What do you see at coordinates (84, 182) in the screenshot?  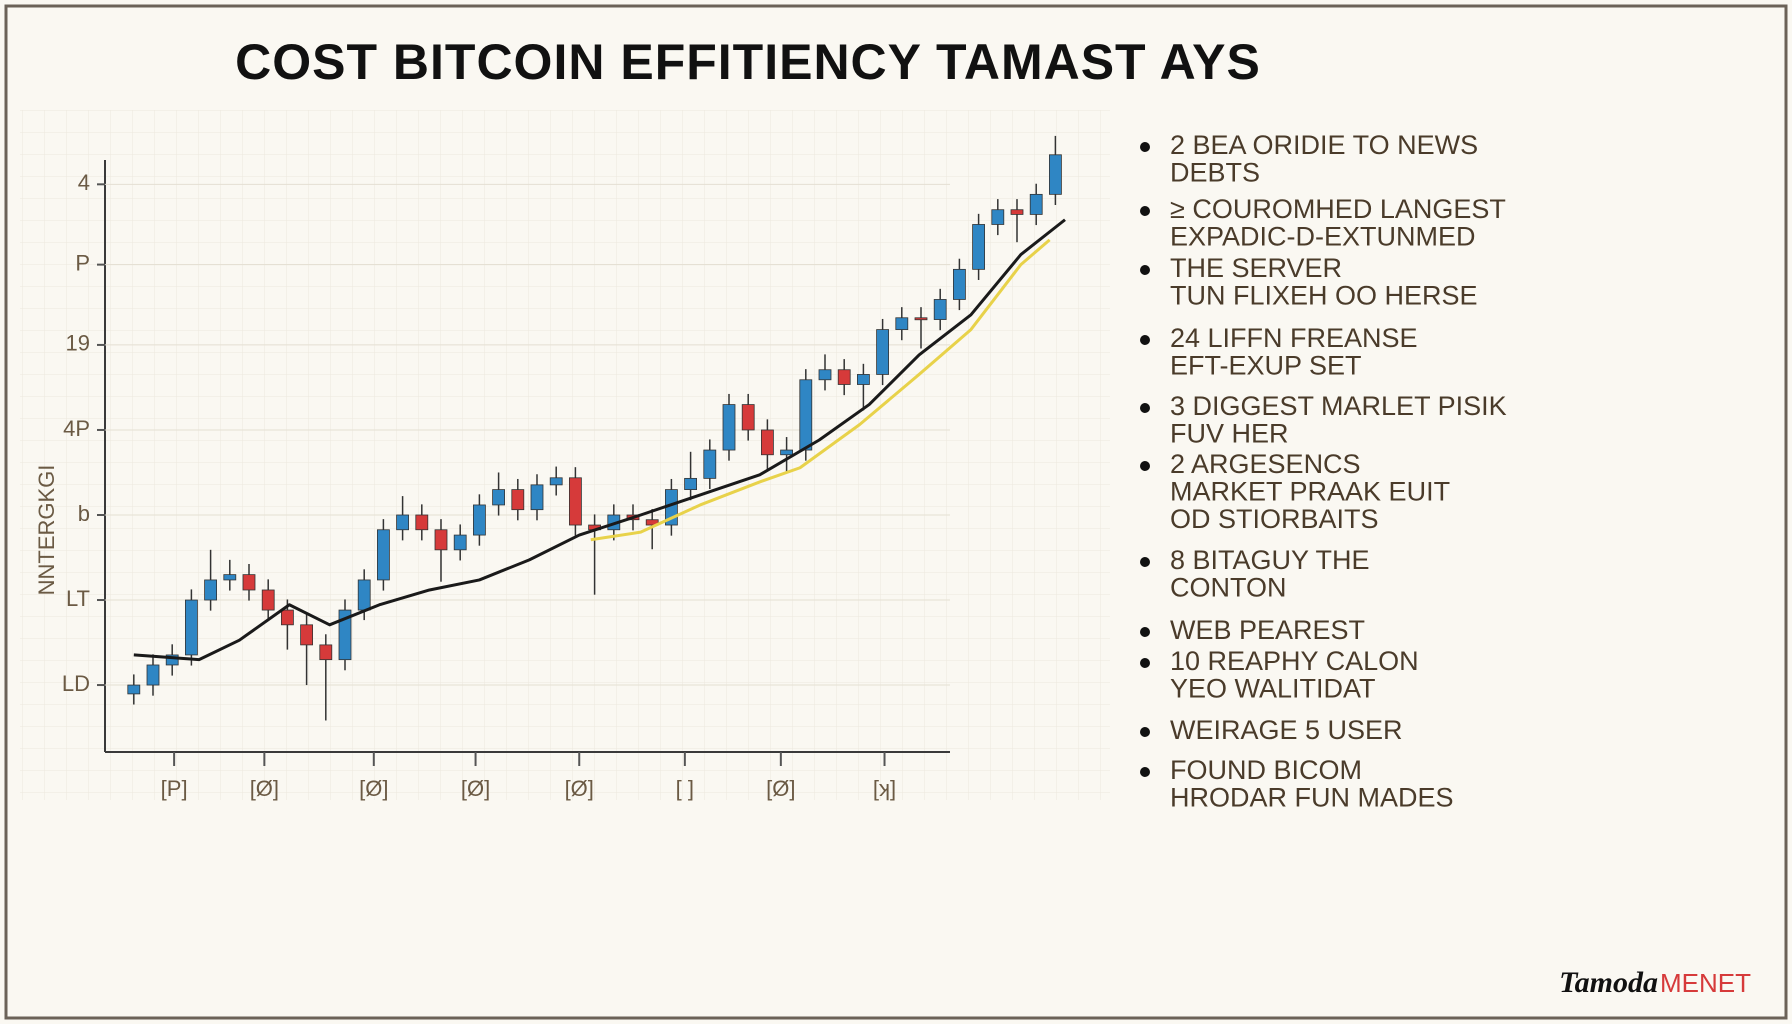 I see `y-tick-label: 4` at bounding box center [84, 182].